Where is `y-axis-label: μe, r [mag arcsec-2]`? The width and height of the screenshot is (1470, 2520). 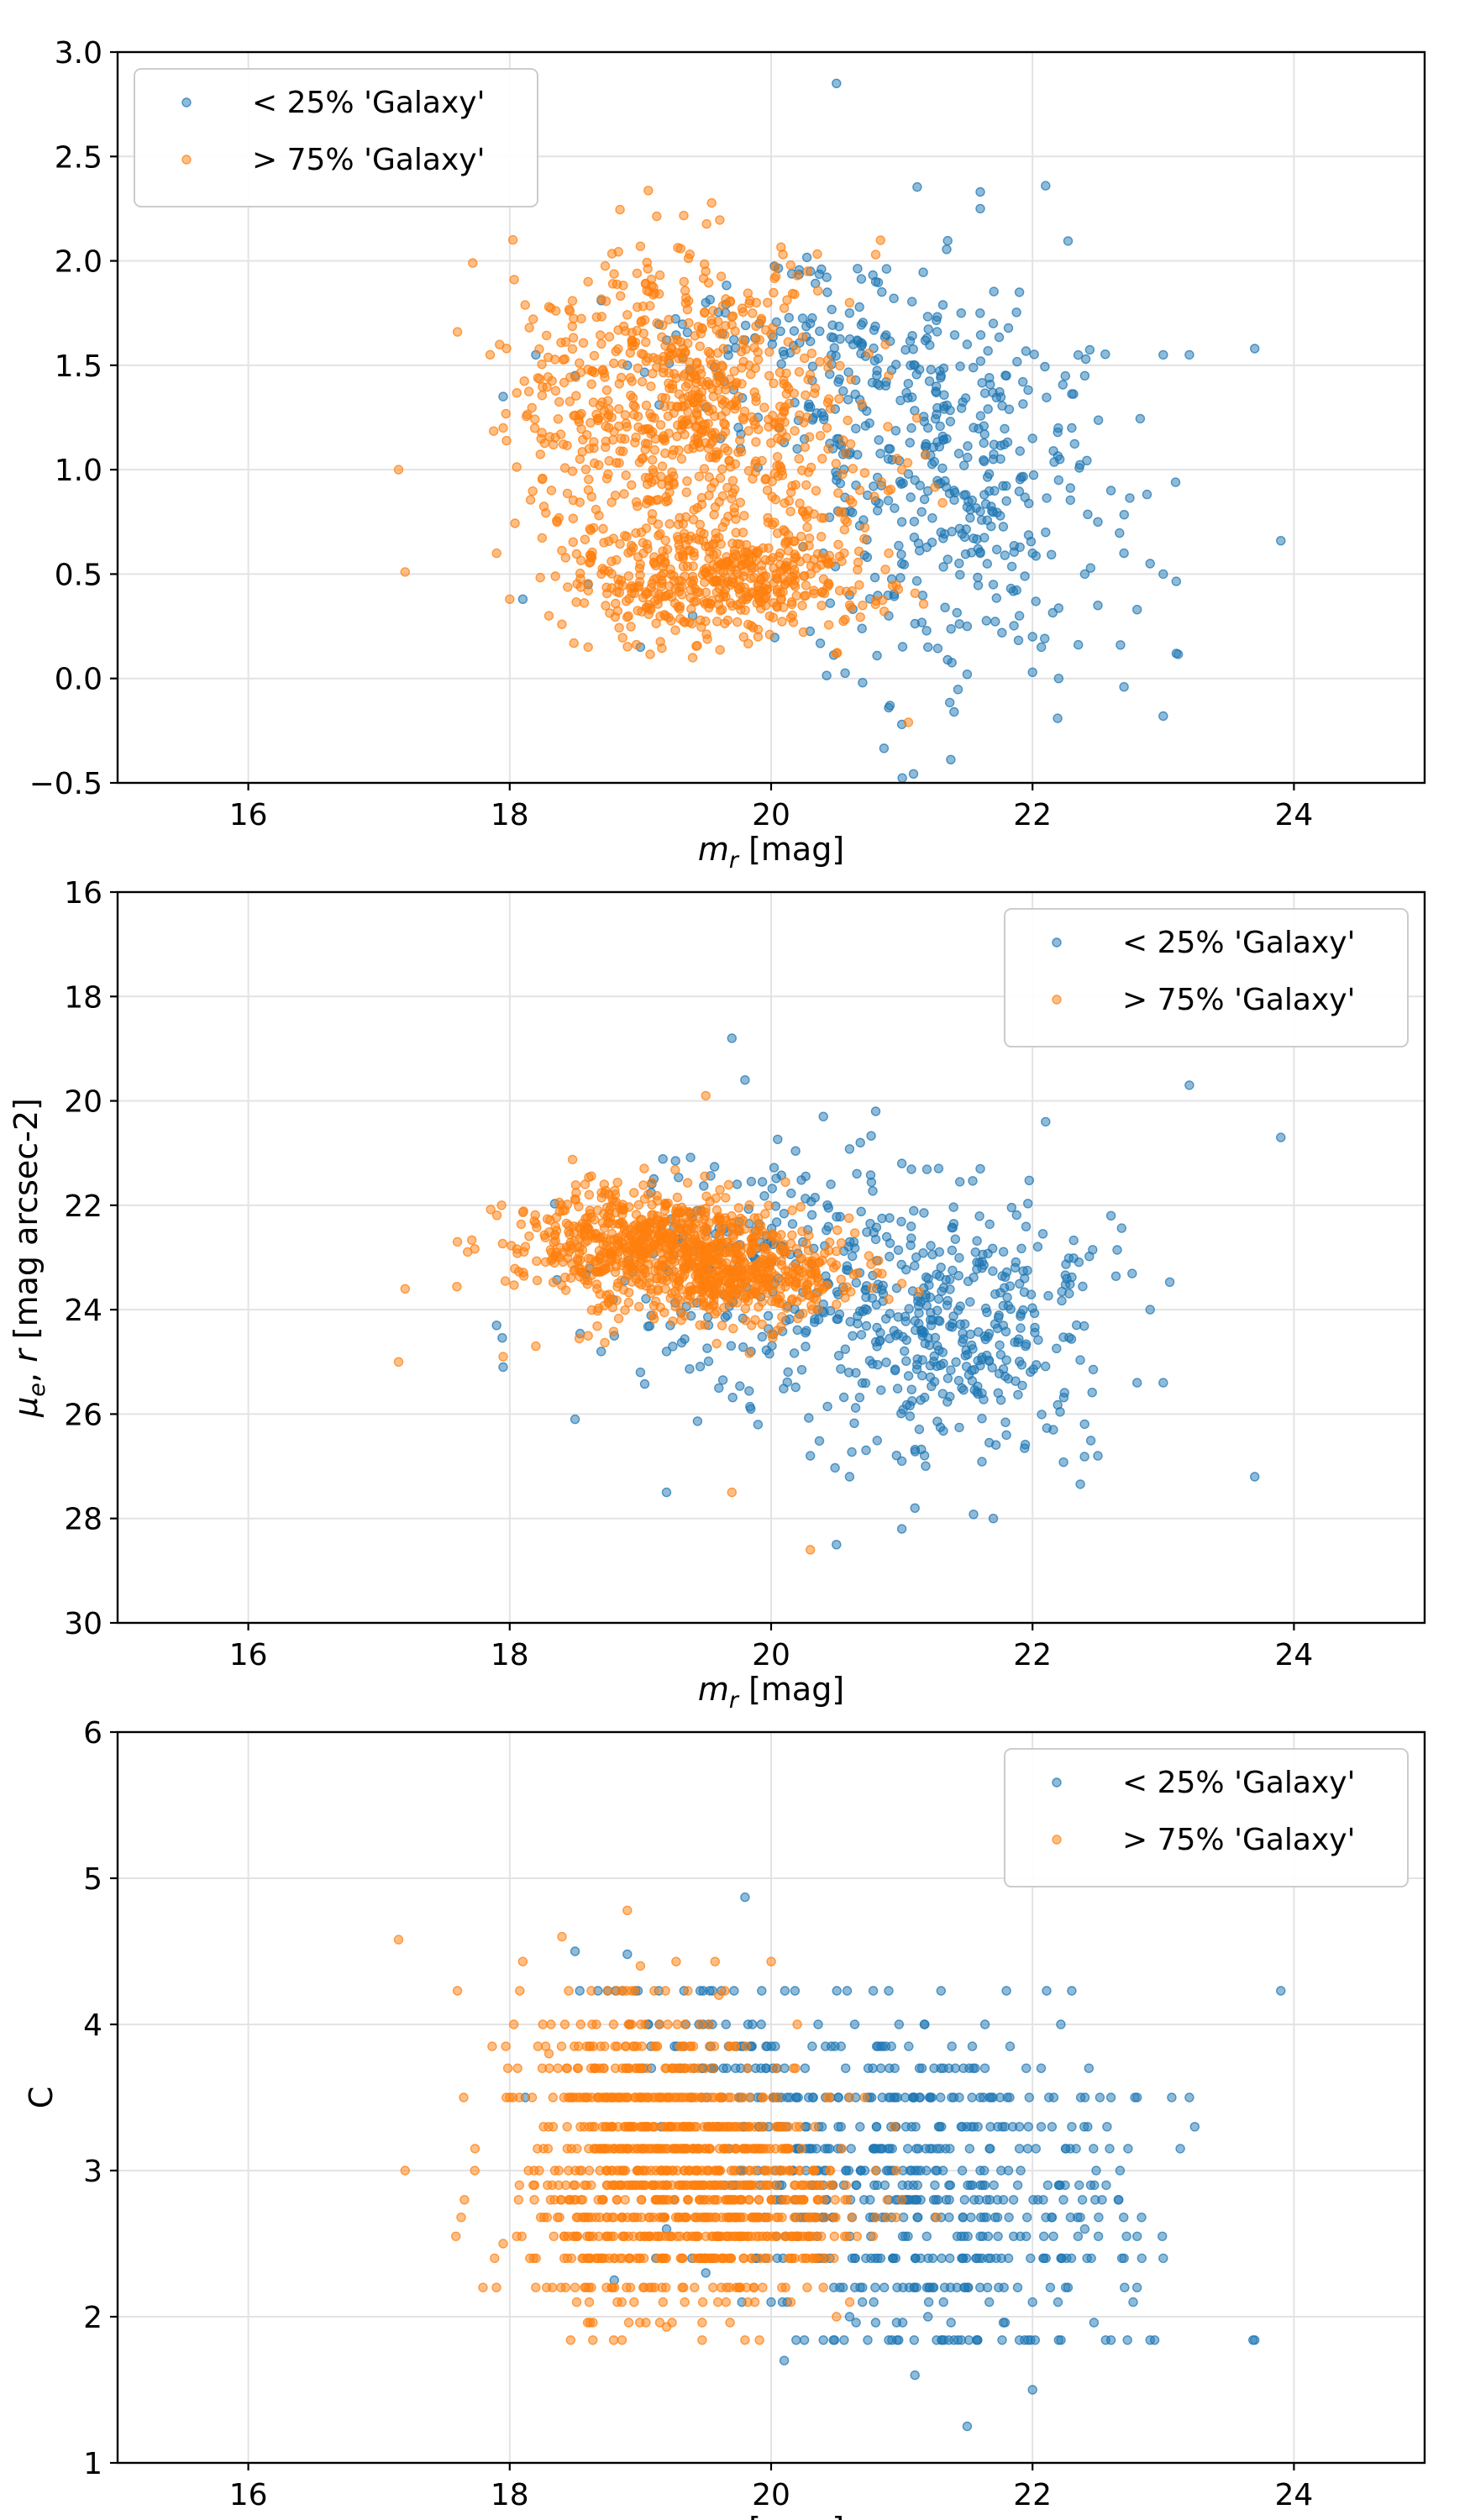 y-axis-label: μe, r [mag arcsec-2] is located at coordinates (29, 1258).